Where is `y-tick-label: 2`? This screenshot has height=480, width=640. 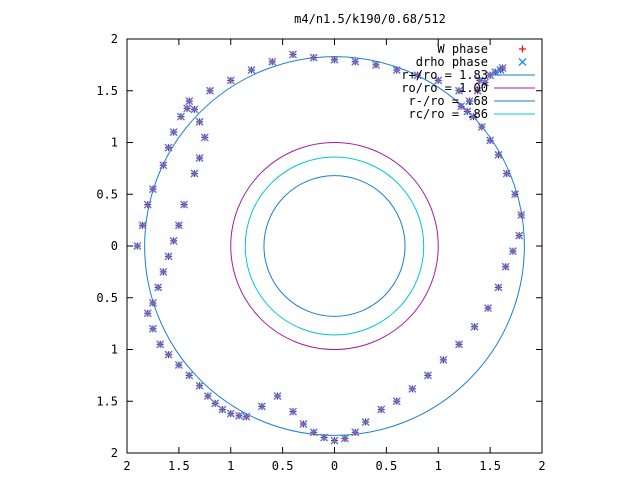 y-tick-label: 2 is located at coordinates (114, 39).